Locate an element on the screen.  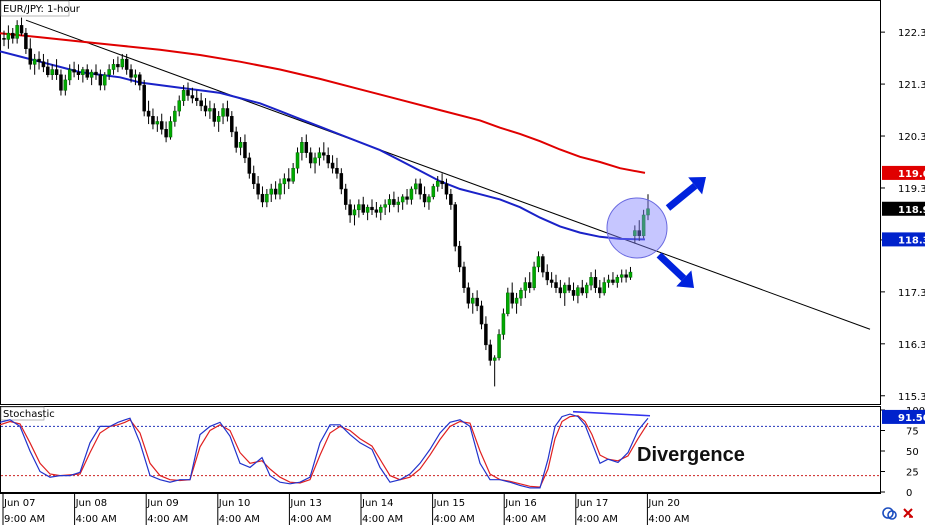
price-tag-red-ma: 119.61 is located at coordinates (903, 172).